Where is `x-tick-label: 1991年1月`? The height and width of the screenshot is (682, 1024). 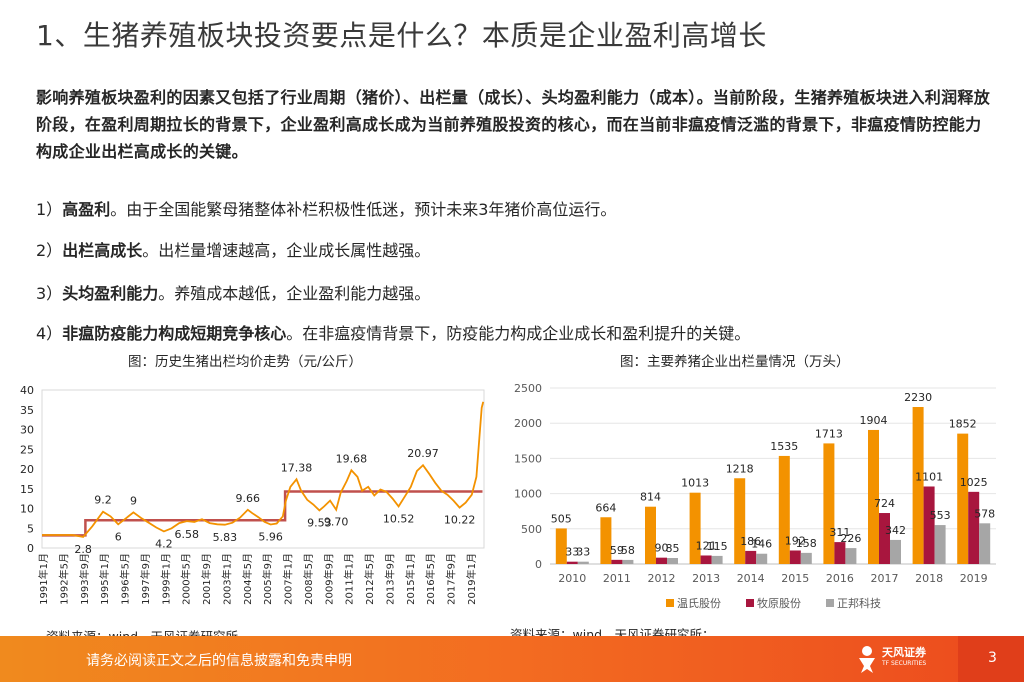 x-tick-label: 1991年1月 is located at coordinates (43, 579).